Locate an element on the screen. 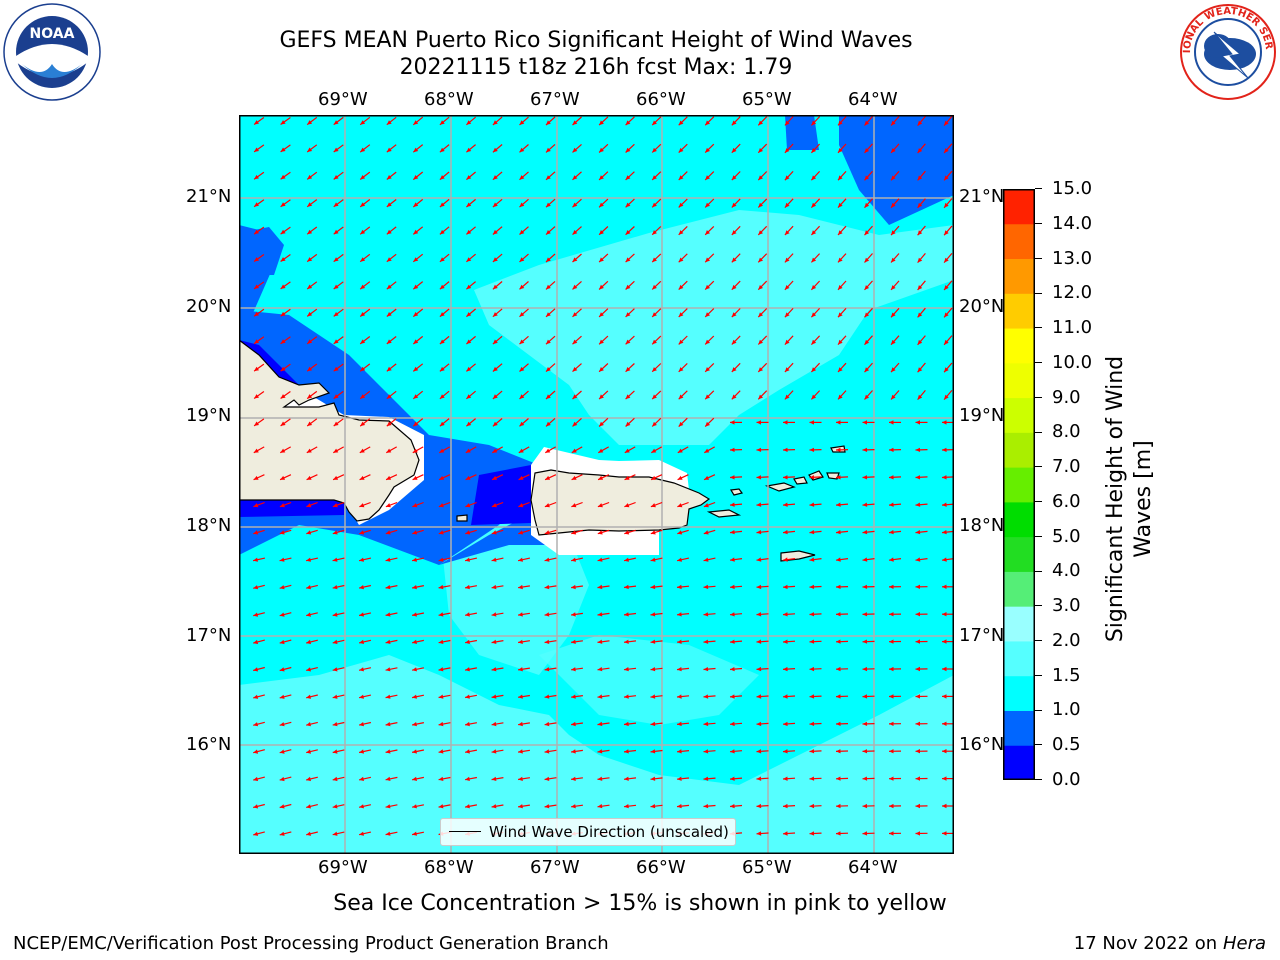 This screenshot has width=1280, height=960. lat-label-left: 21°N is located at coordinates (209, 196).